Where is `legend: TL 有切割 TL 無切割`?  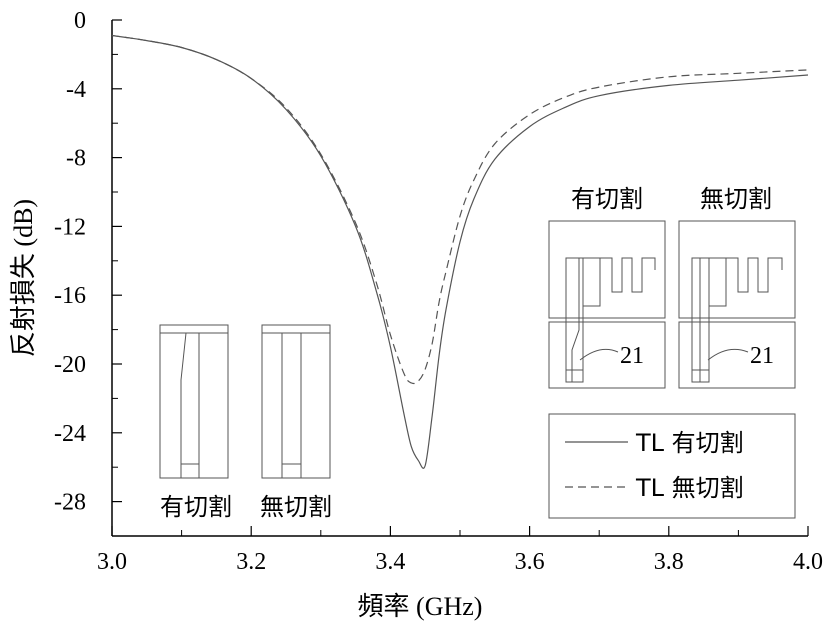 legend: TL 有切割 TL 無切割 is located at coordinates (672, 466).